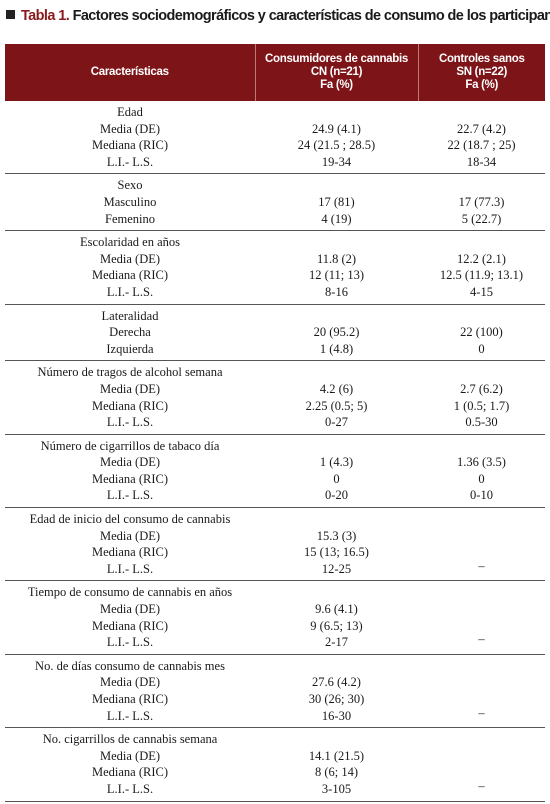 Image resolution: width=550 pixels, height=804 pixels. Describe the element at coordinates (130, 519) in the screenshot. I see `section-label: Edad de inicio del consumo de cannabis` at that location.